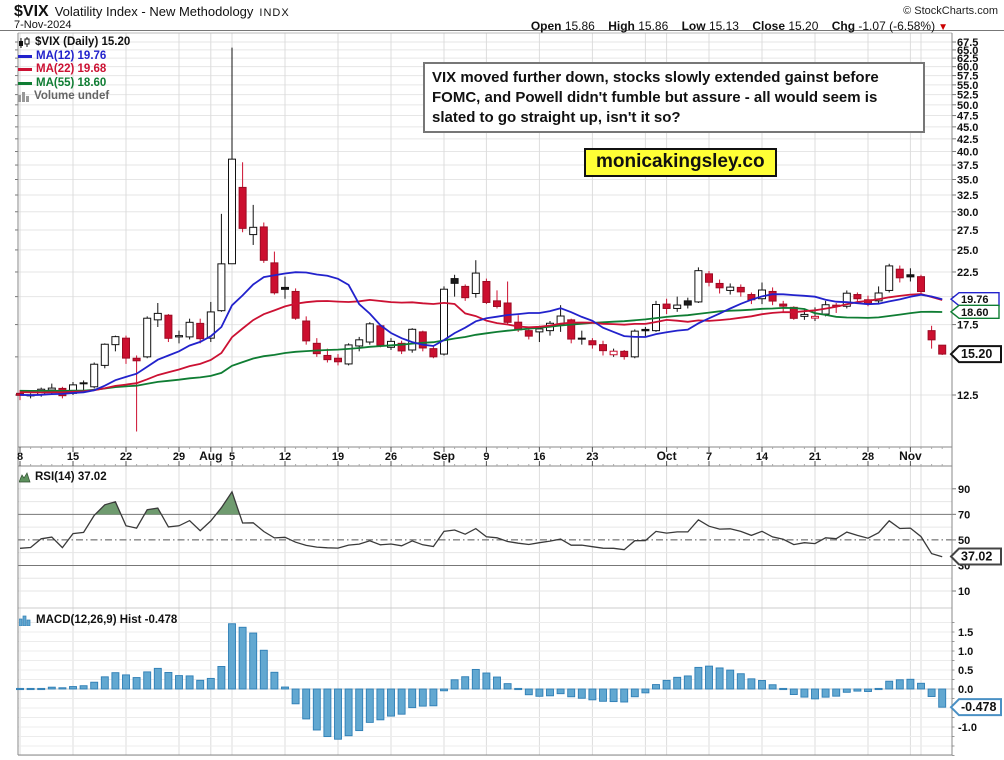 The width and height of the screenshot is (1004, 760). What do you see at coordinates (592, 457) in the screenshot?
I see `x-axis-label: 23` at bounding box center [592, 457].